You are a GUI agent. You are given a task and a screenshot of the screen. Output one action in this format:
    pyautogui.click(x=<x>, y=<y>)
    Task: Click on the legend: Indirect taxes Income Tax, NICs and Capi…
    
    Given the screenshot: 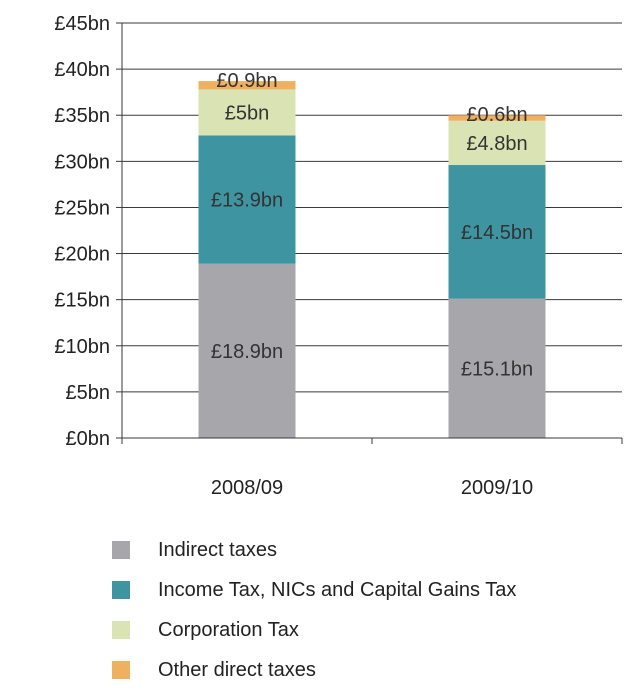 What is the action you would take?
    pyautogui.click(x=314, y=610)
    